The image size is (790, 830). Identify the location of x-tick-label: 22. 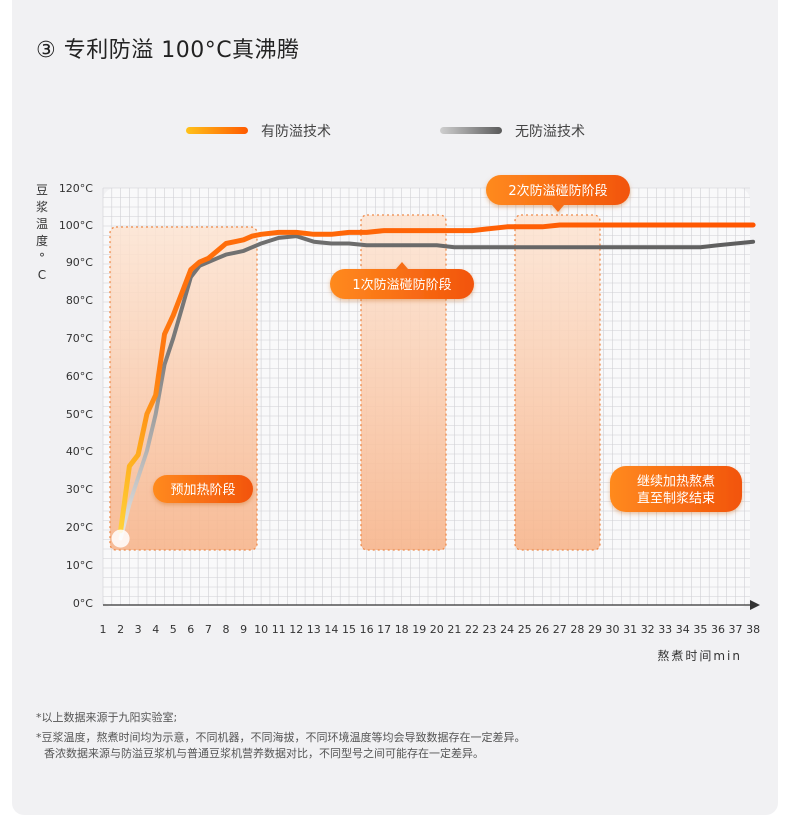
(472, 629).